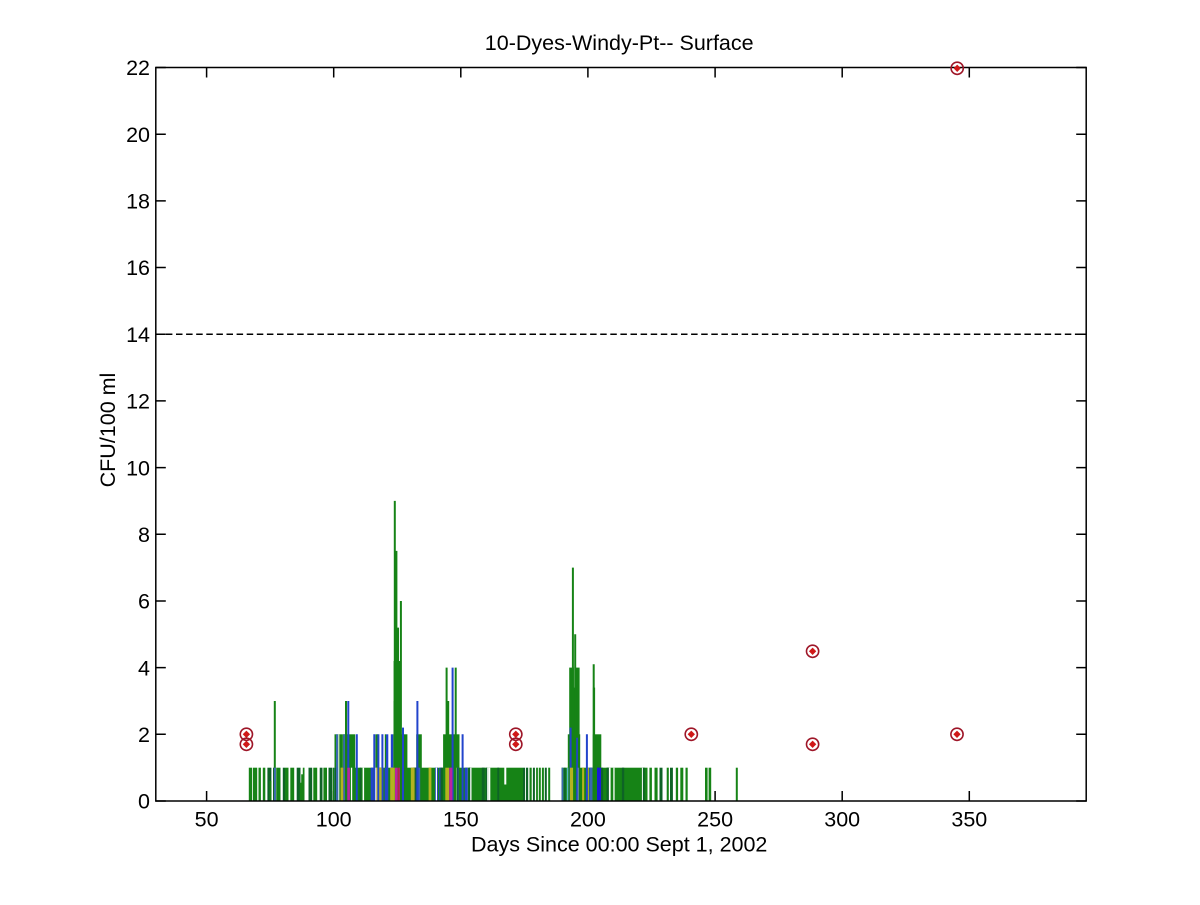  I want to click on svg-text: 22, so click(138, 68).